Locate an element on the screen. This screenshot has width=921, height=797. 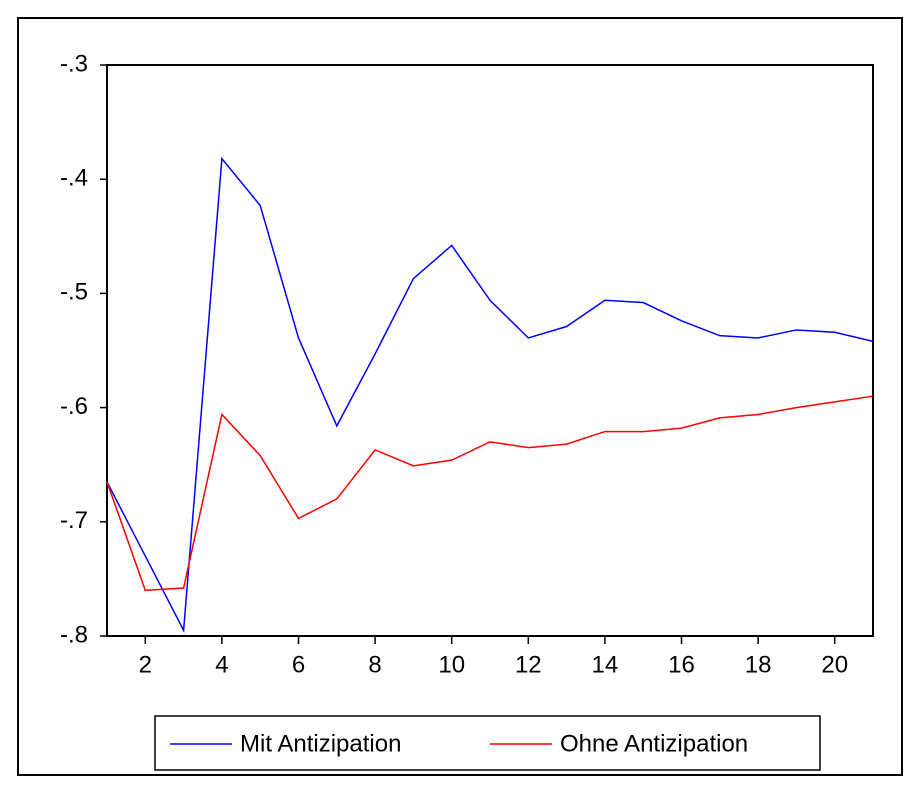
y-tick-label: -.8 is located at coordinates (74, 634).